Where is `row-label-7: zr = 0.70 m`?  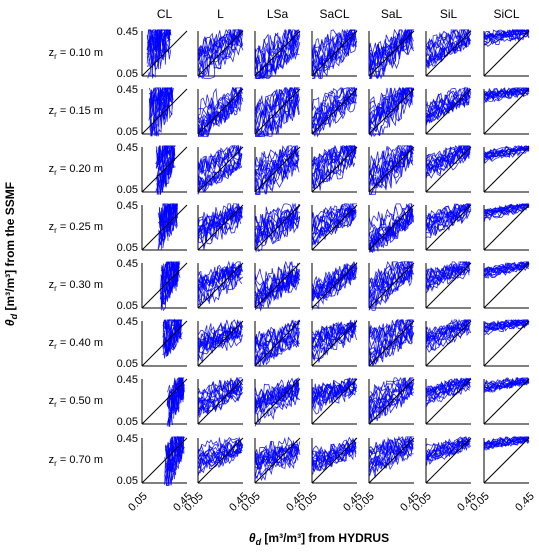
row-label-7: zr = 0.70 m is located at coordinates (76, 461).